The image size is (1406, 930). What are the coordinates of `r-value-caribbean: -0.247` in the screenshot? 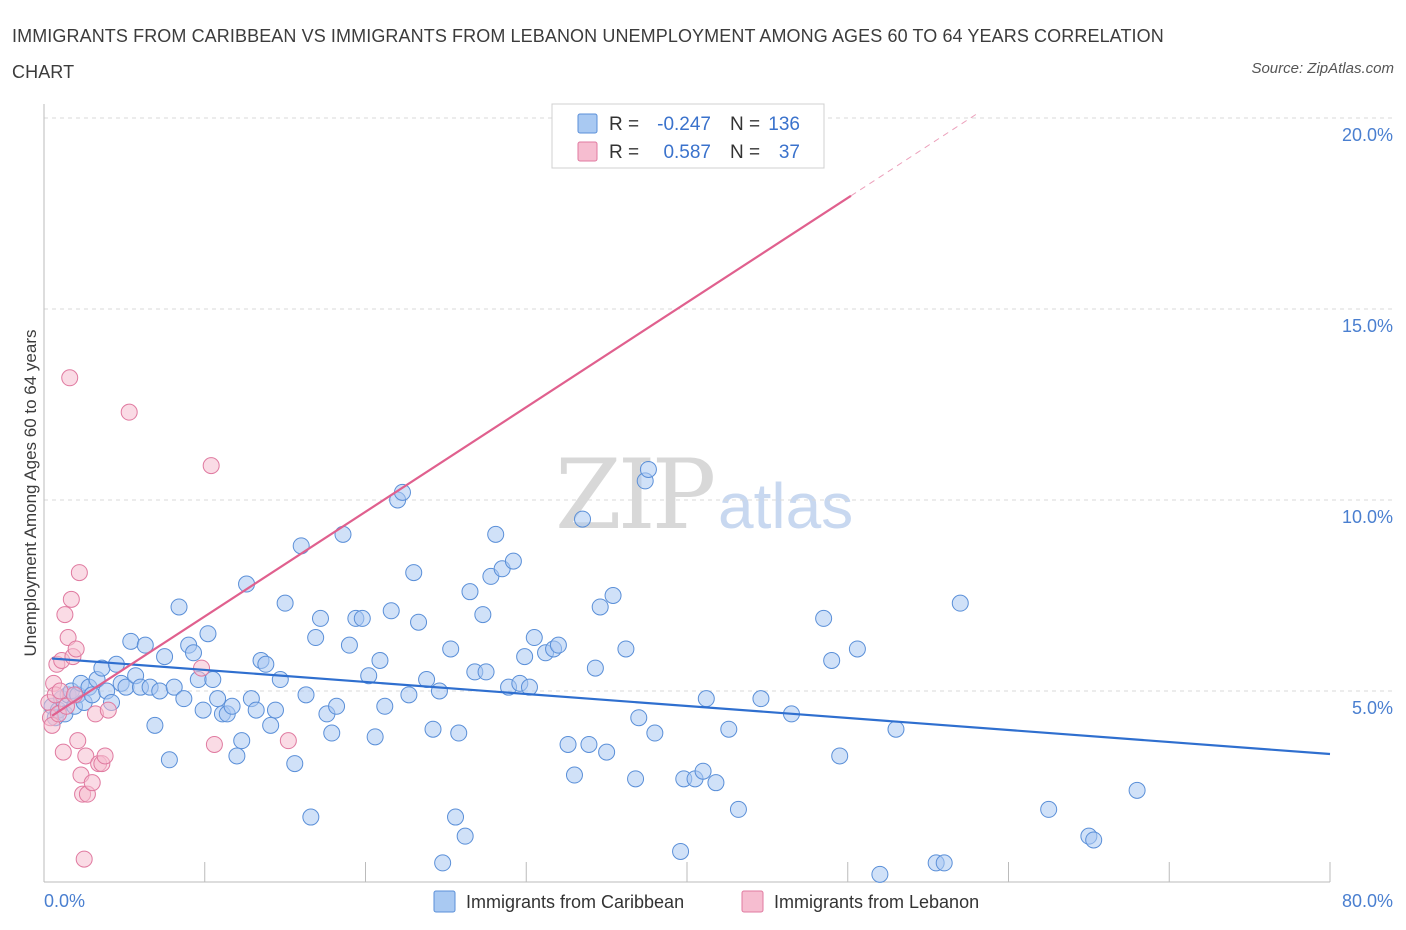 It's located at (684, 124).